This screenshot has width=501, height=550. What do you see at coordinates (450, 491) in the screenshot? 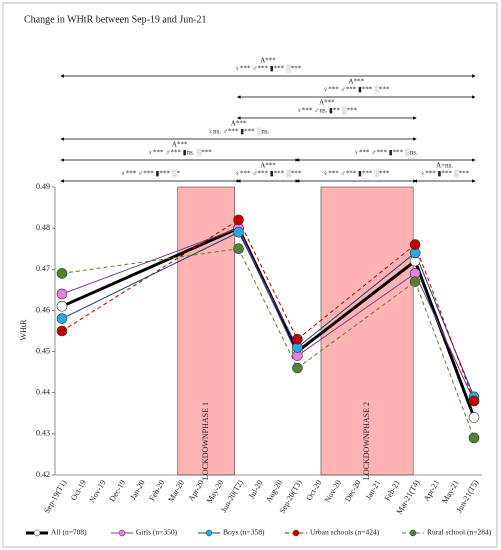
I see `x-tick-label: May-21` at bounding box center [450, 491].